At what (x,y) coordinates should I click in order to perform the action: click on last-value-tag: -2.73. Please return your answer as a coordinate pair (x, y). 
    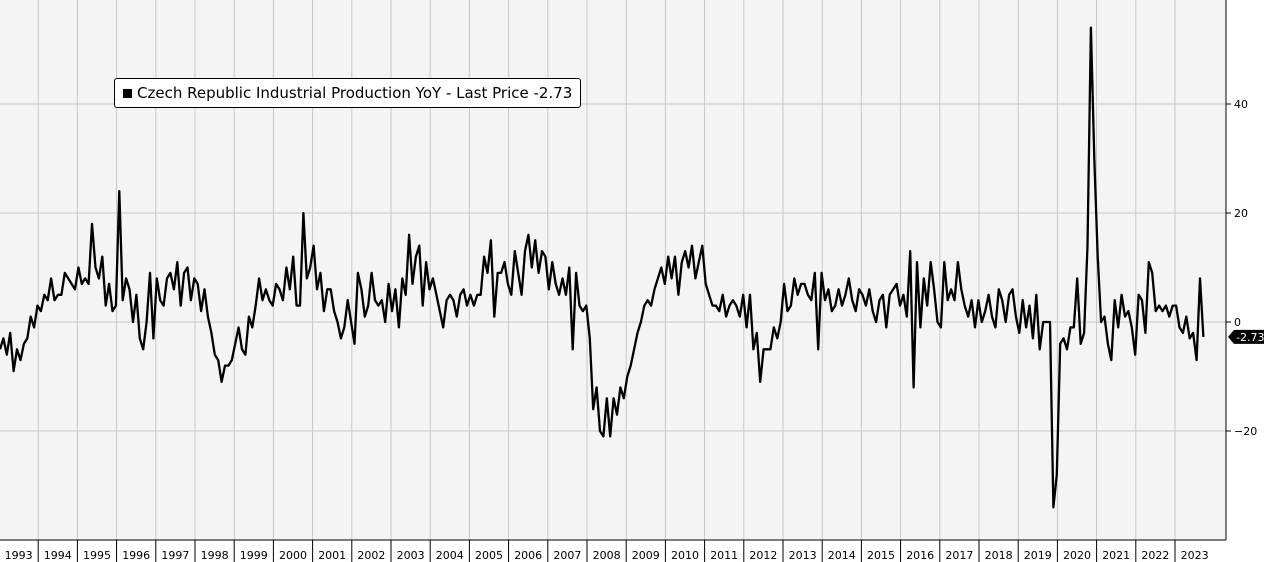
    Looking at the image, I should click on (1246, 336).